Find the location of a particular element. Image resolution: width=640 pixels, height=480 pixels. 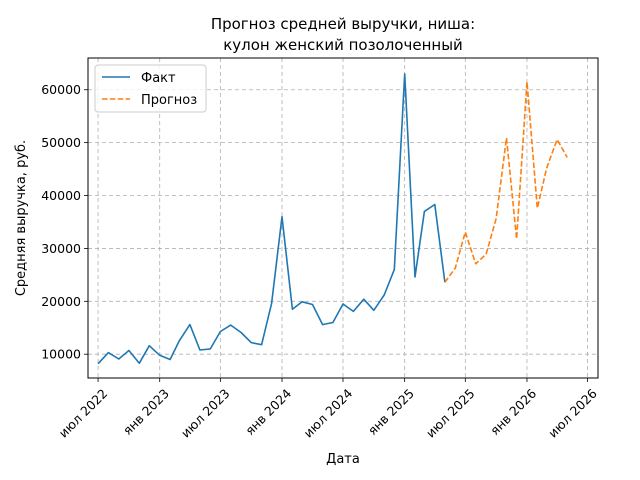

y-axis-label: Средняя выручка, руб. is located at coordinates (21, 218).